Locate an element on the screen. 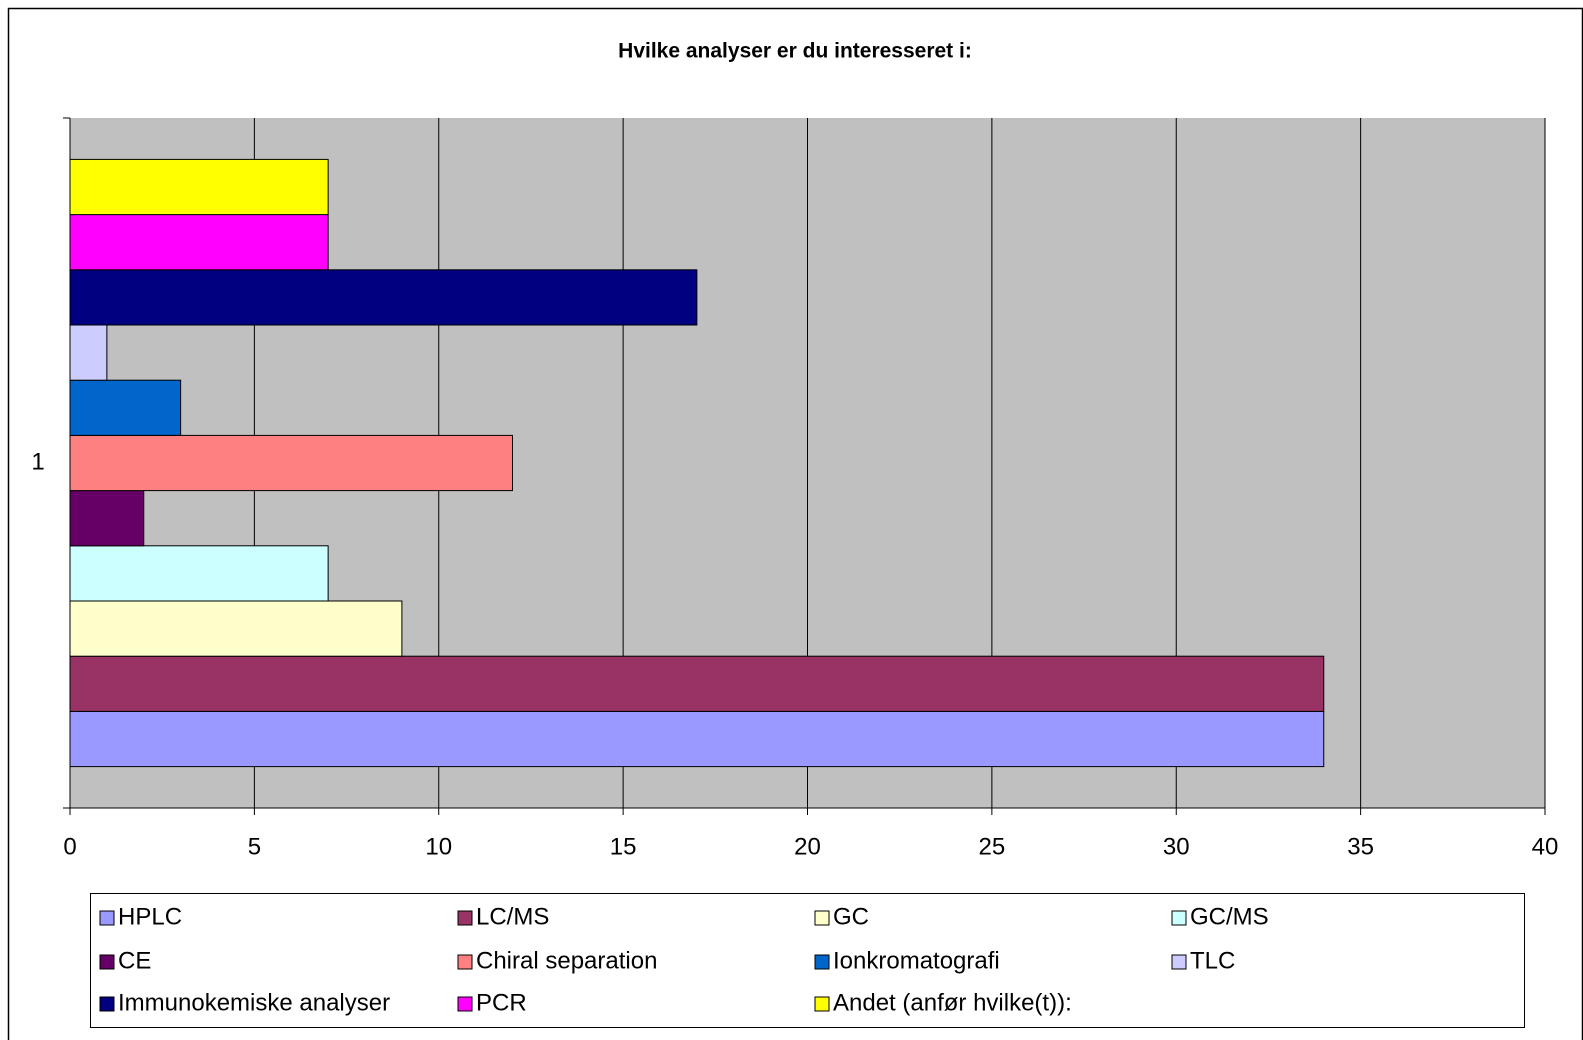 The height and width of the screenshot is (1040, 1583). x-tick-label: 0 is located at coordinates (69, 846).